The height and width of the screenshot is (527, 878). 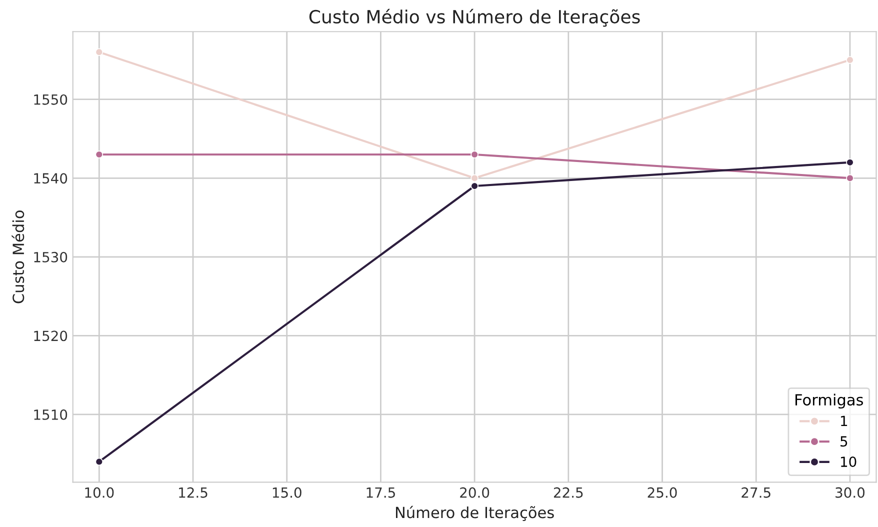 What do you see at coordinates (18, 257) in the screenshot?
I see `y-axis-title: Custo Médio` at bounding box center [18, 257].